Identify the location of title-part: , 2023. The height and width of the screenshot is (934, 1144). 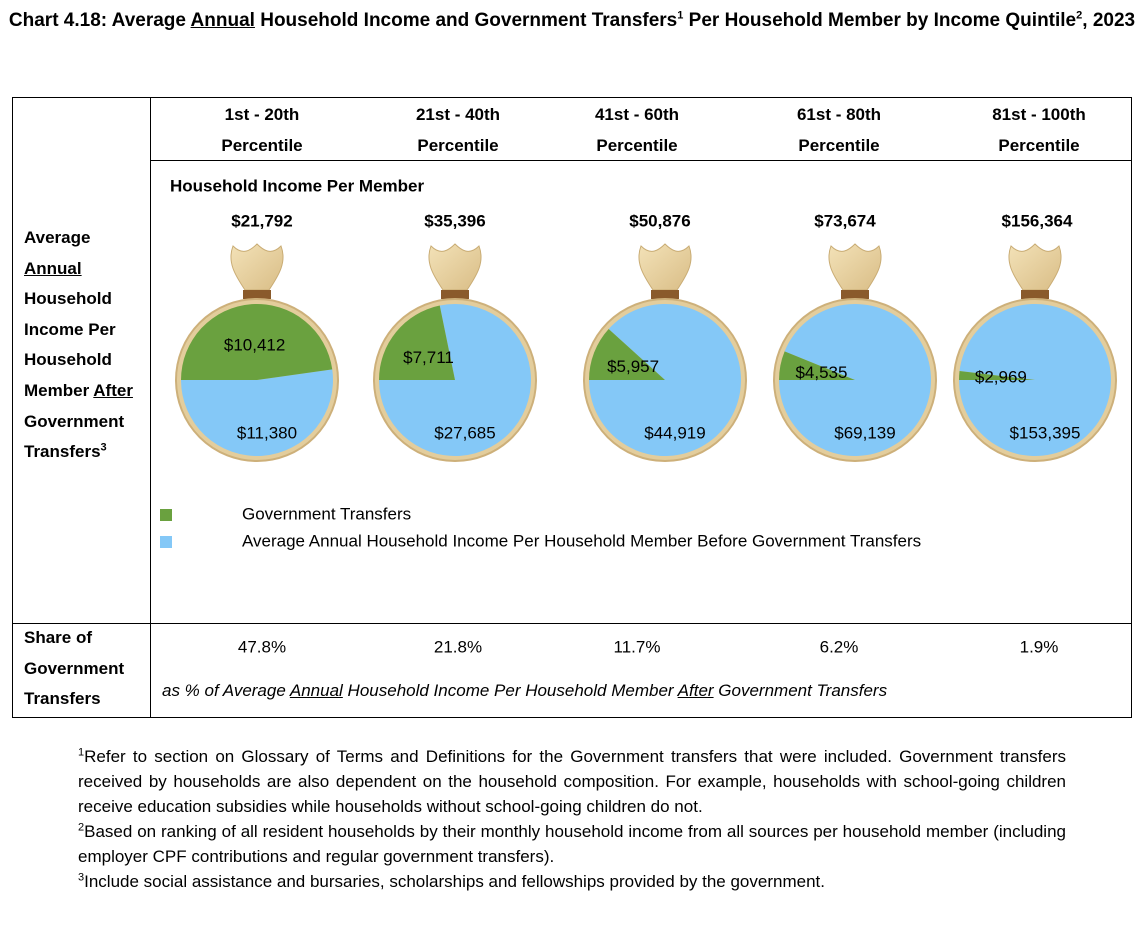
(1109, 20).